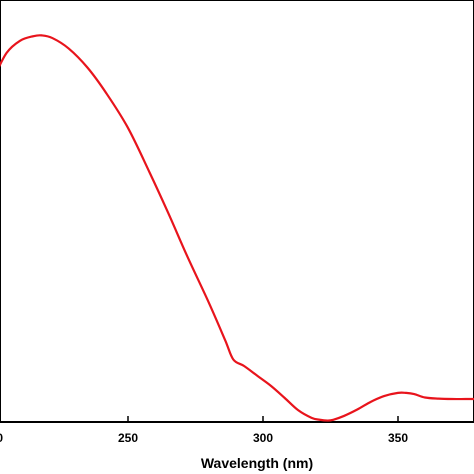 Image resolution: width=474 pixels, height=474 pixels. Describe the element at coordinates (398, 438) in the screenshot. I see `x-tick-label-350: 350` at that location.